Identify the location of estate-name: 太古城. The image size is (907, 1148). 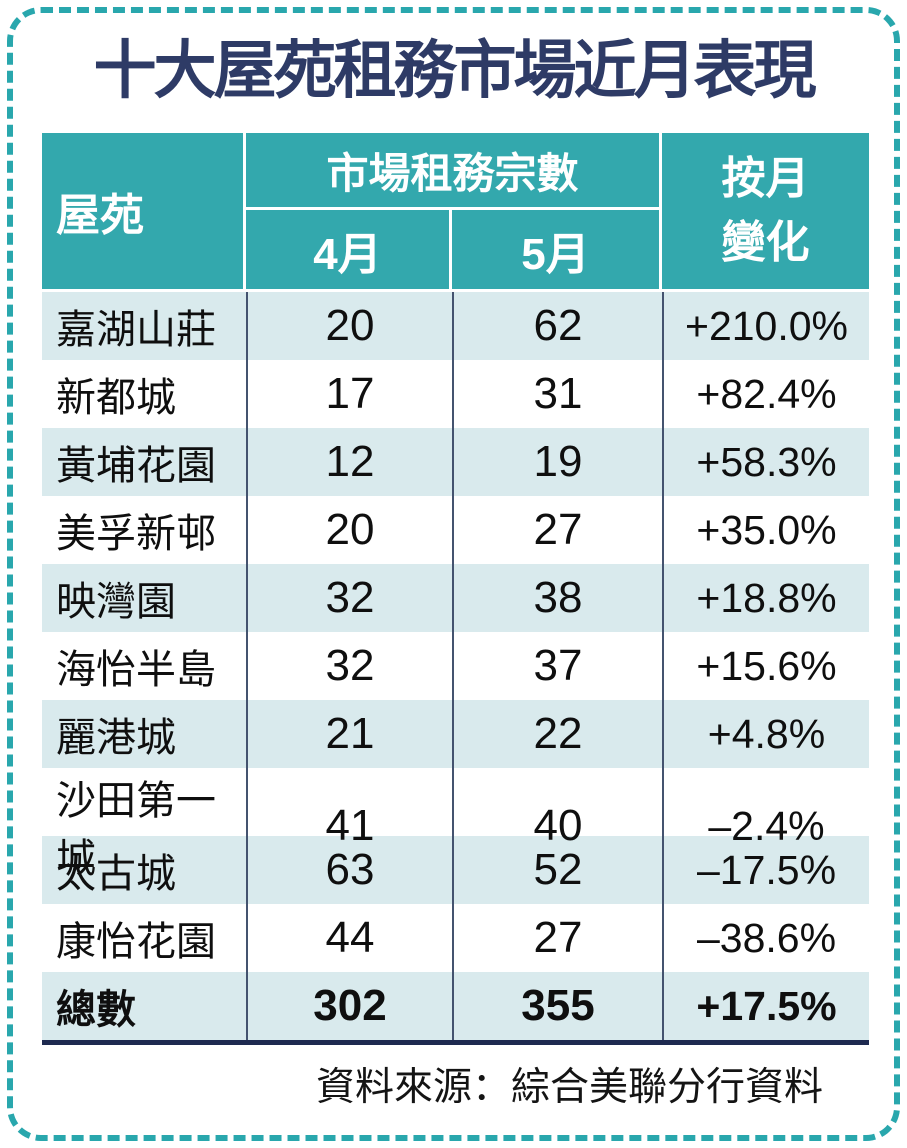
(116, 874).